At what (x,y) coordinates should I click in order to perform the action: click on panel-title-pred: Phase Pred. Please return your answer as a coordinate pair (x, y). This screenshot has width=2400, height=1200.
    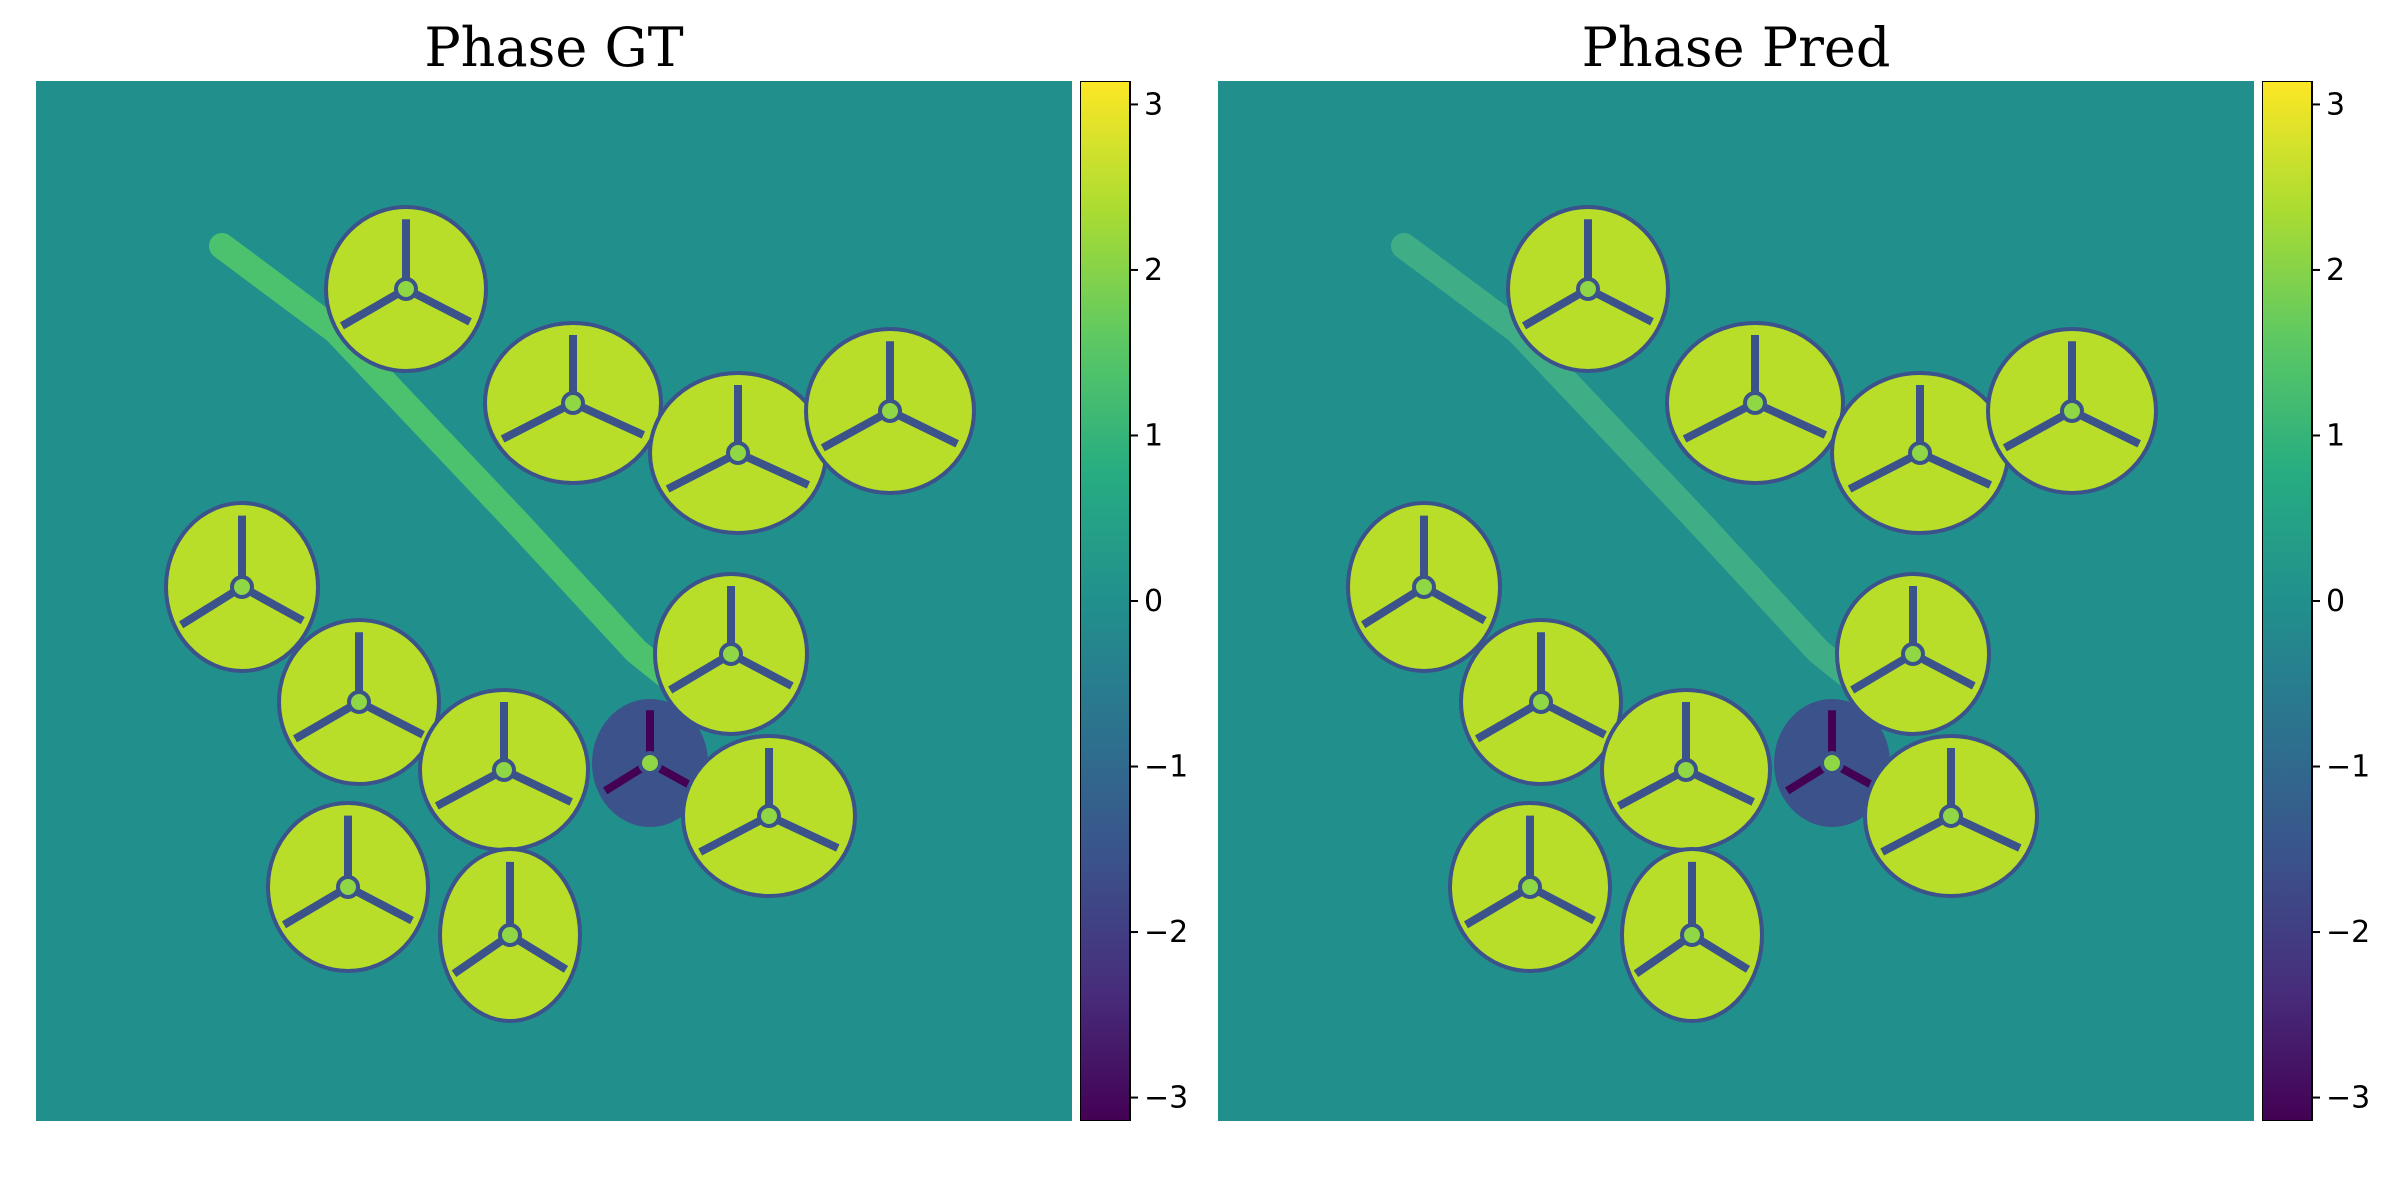
    Looking at the image, I should click on (1736, 47).